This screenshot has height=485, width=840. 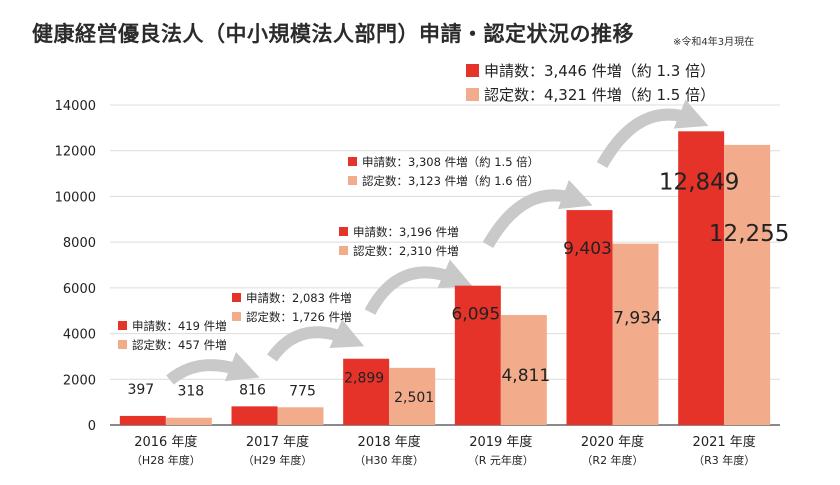 What do you see at coordinates (299, 297) in the screenshot?
I see `annotation-applications-text: 申請数：2,083 件増` at bounding box center [299, 297].